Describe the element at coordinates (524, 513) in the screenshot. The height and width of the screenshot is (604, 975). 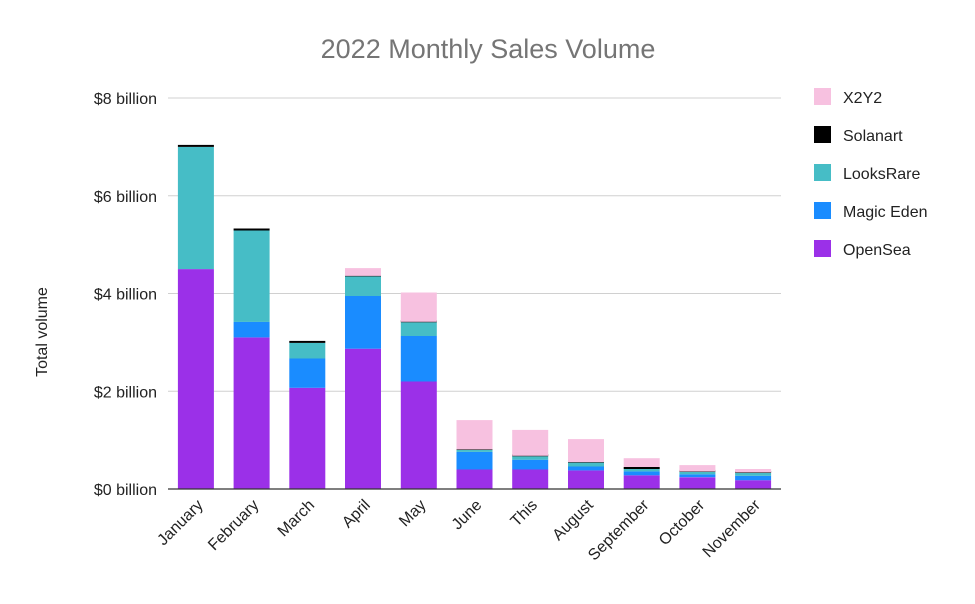
I see `x-tick-label: This` at that location.